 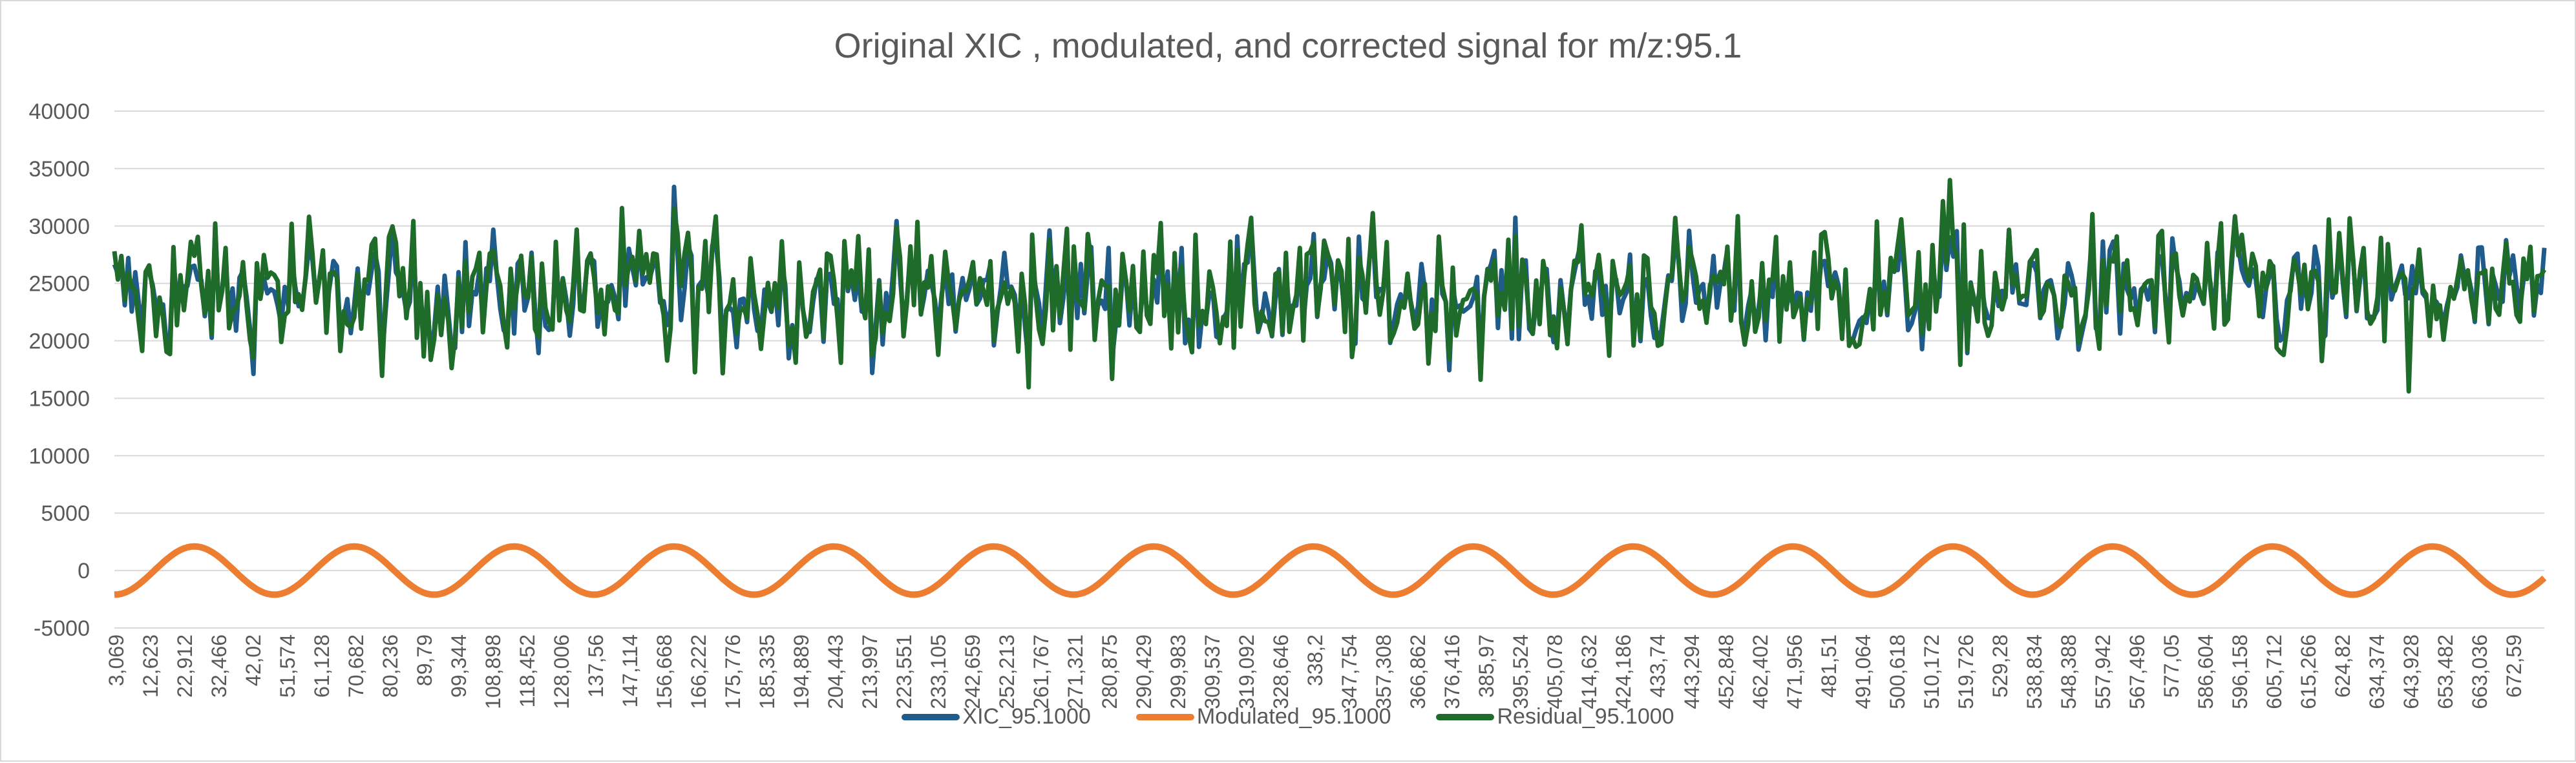 What do you see at coordinates (2411, 672) in the screenshot?
I see `x-tick-label: 643,928` at bounding box center [2411, 672].